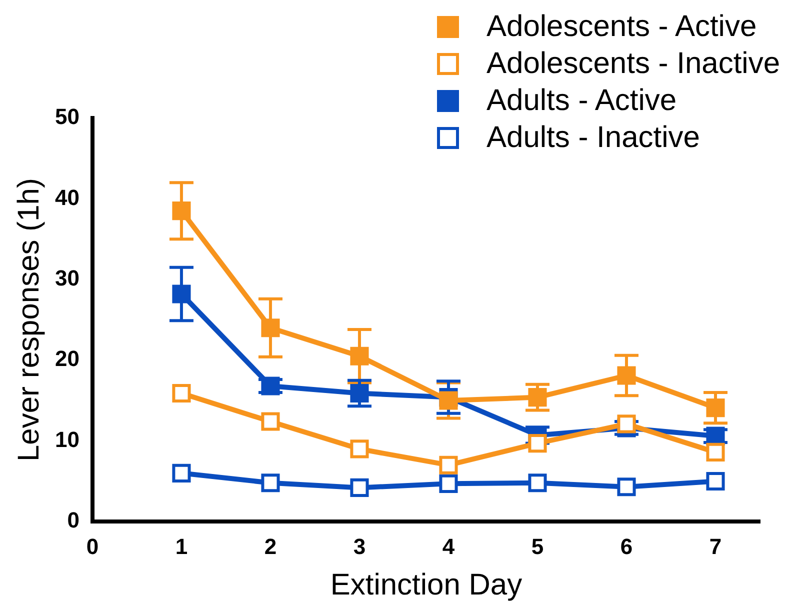  What do you see at coordinates (67, 359) in the screenshot?
I see `y-tick-label: 20` at bounding box center [67, 359].